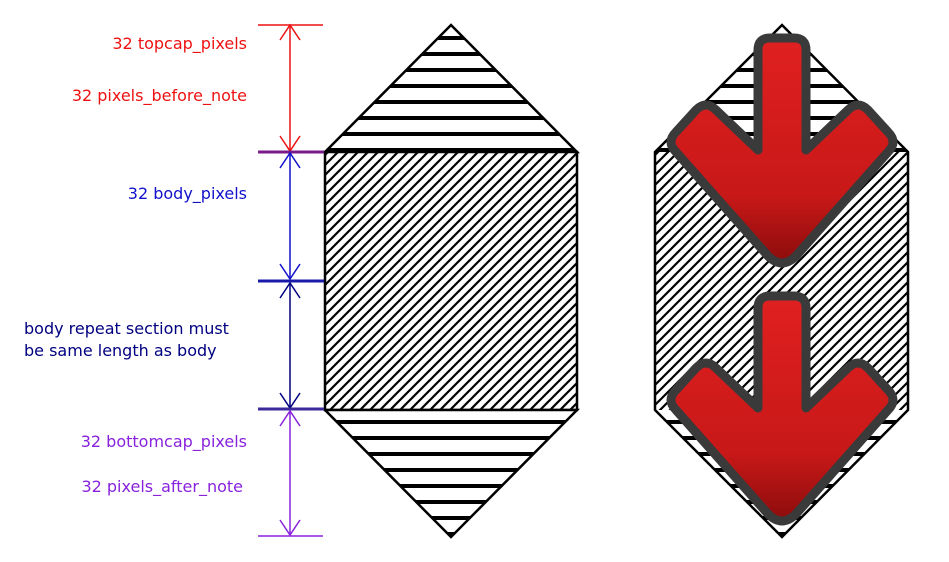 This screenshot has height=562, width=949. What do you see at coordinates (126, 328) in the screenshot?
I see `body-repeat-note-line1: body repeat section must` at bounding box center [126, 328].